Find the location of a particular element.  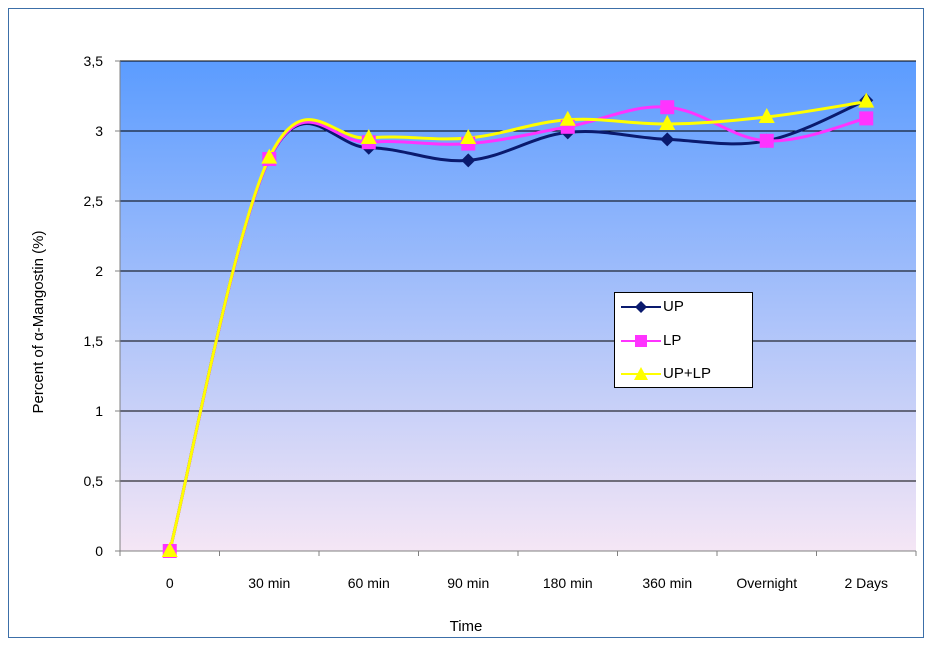

y-tick-label: 1 is located at coordinates (99, 411).